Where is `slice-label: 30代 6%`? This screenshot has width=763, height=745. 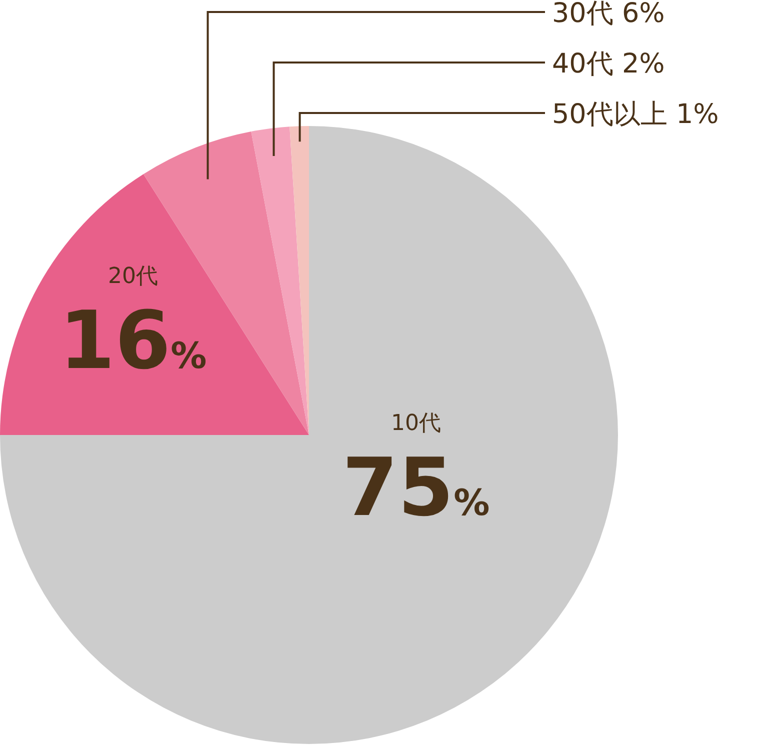 slice-label: 30代 6% is located at coordinates (608, 14).